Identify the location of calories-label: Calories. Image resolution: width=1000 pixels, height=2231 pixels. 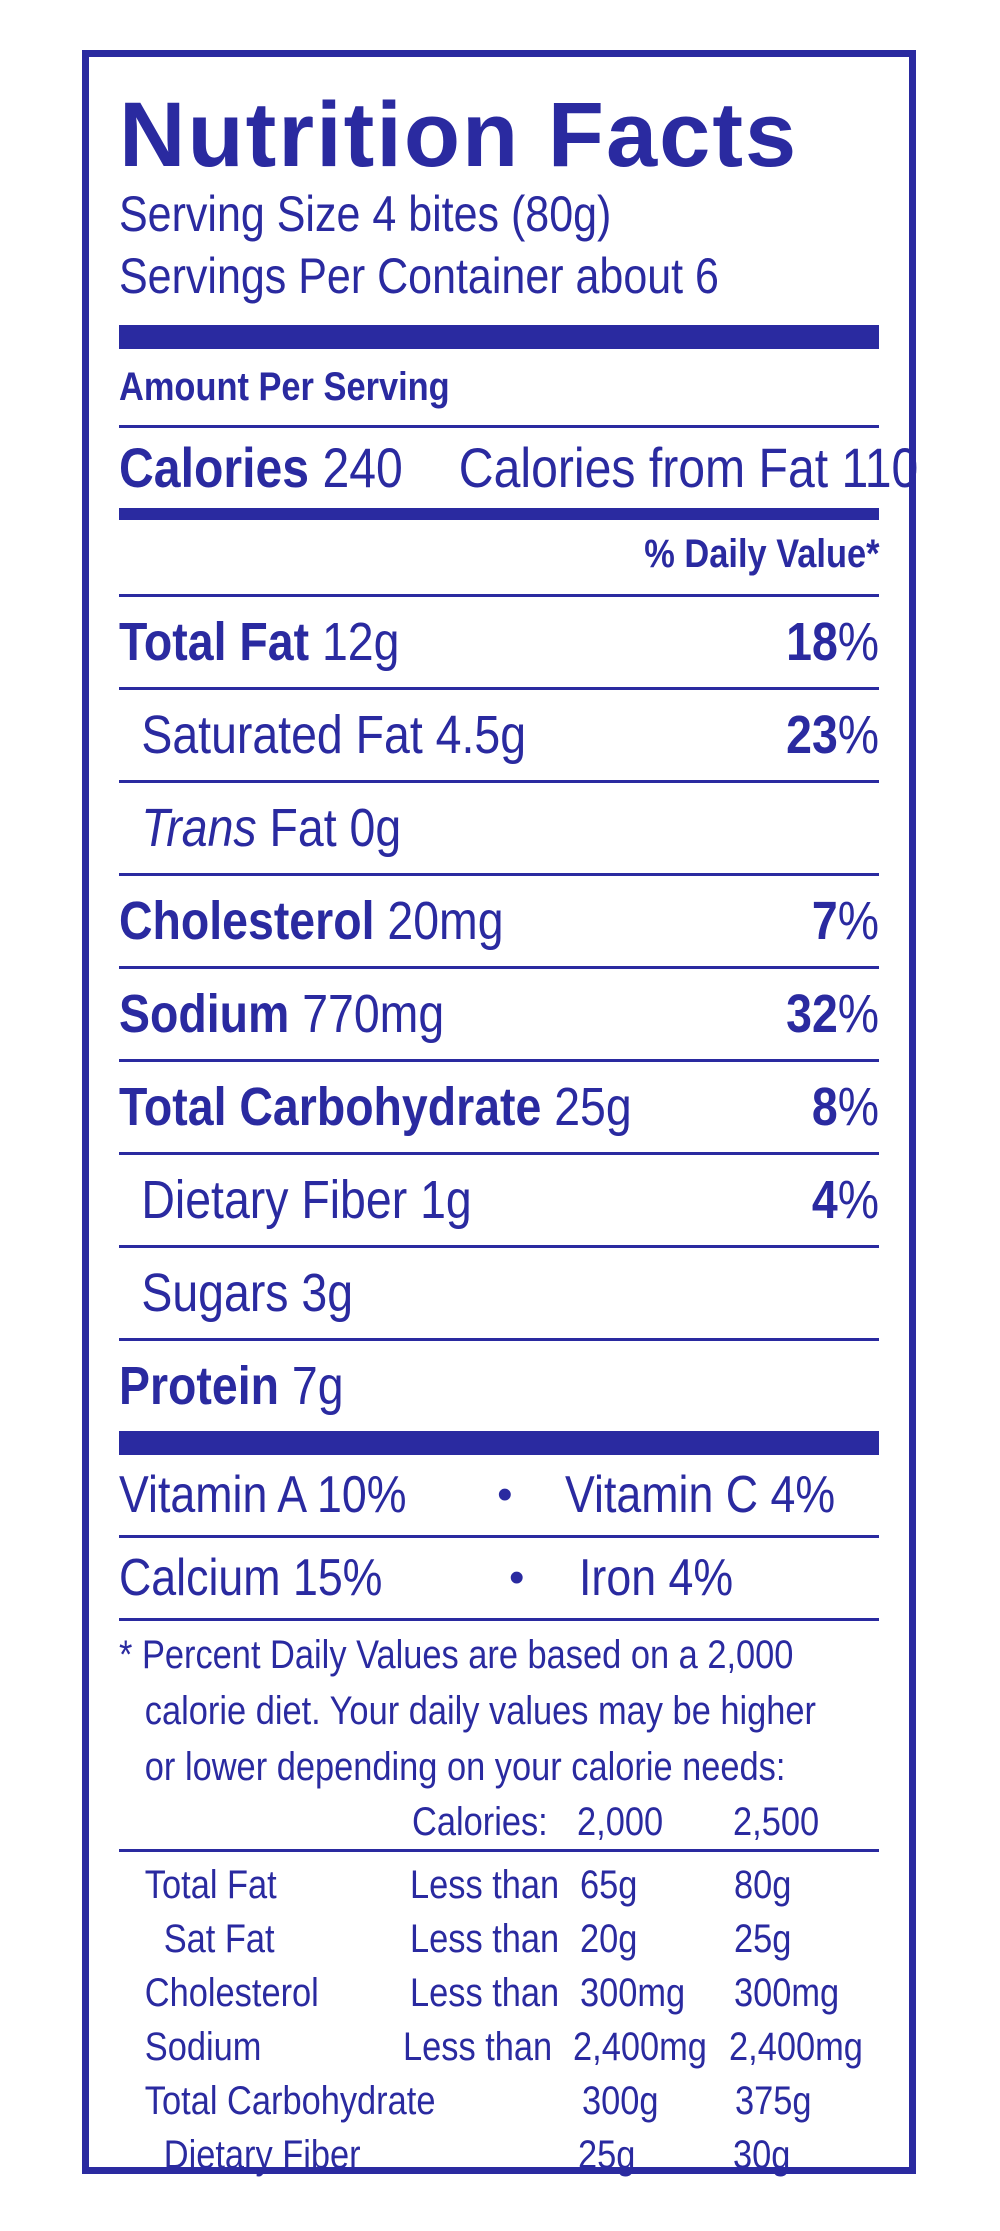
(214, 467).